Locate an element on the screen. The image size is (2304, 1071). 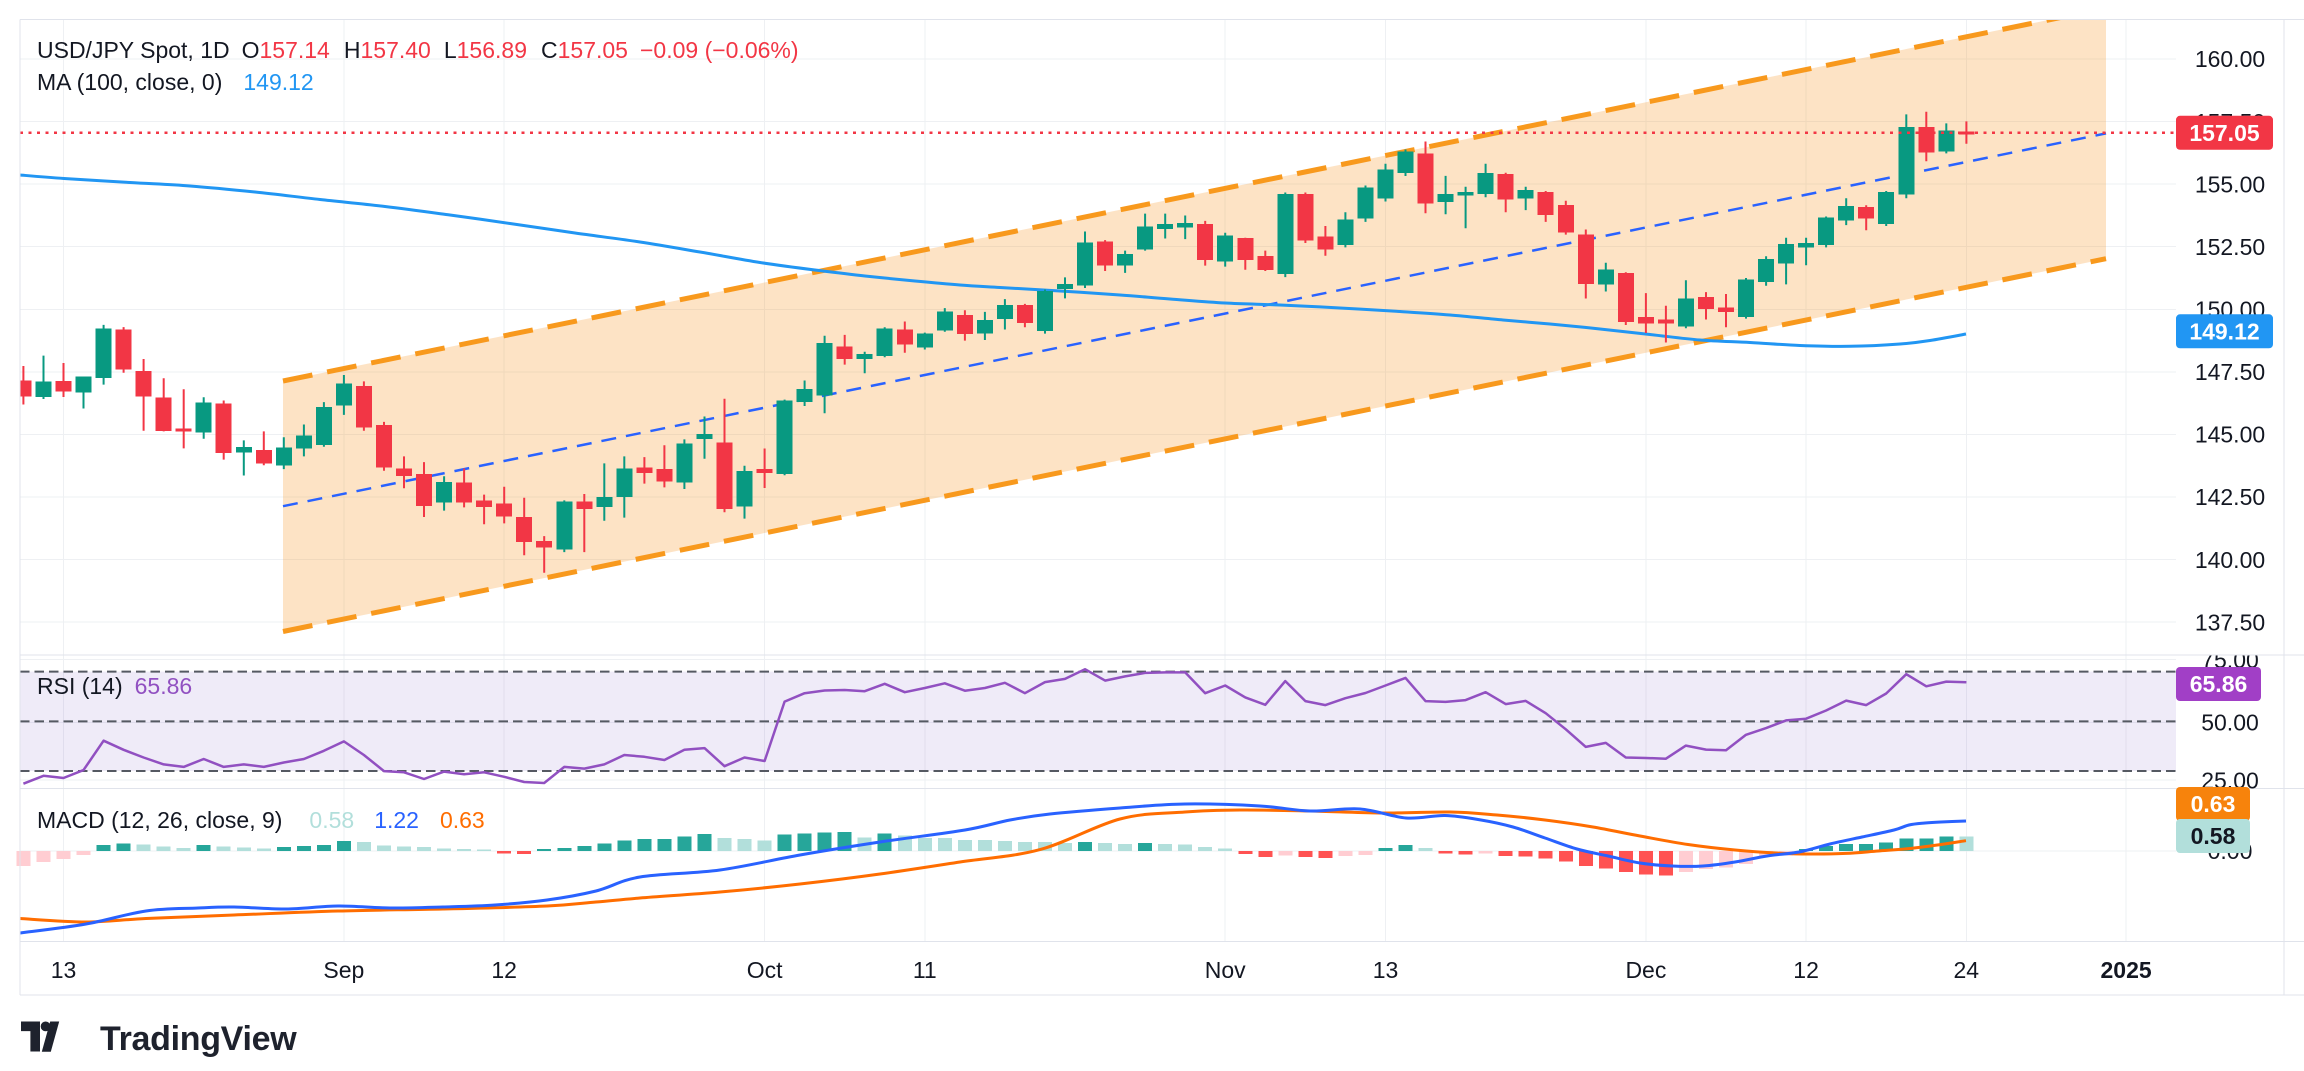
svg-text: 160.00 is located at coordinates (2230, 59).